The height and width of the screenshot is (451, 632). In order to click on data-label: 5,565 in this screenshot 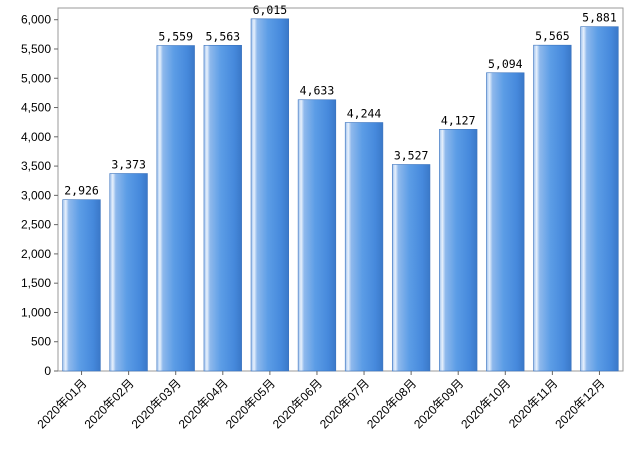, I will do `click(552, 36)`.